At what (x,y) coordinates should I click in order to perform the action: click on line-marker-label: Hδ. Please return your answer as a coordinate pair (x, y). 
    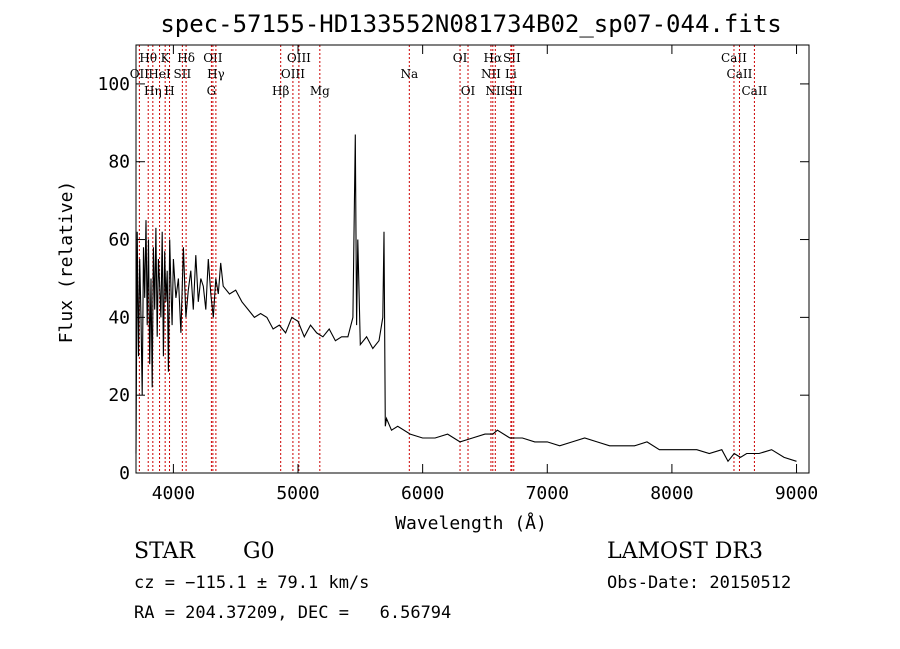
    Looking at the image, I should click on (186, 58).